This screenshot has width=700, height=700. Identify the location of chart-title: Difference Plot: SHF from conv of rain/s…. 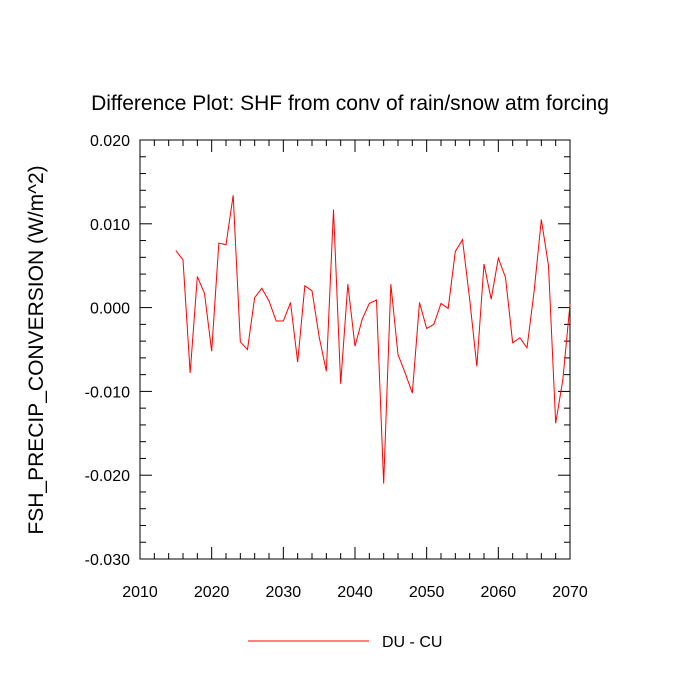
(350, 103).